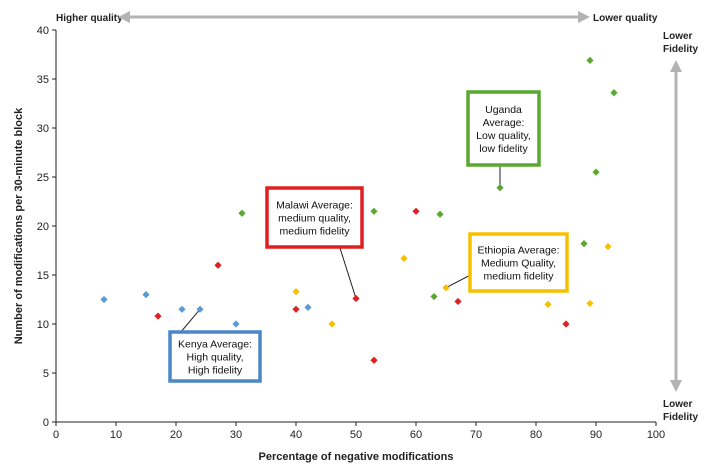 The image size is (710, 471). What do you see at coordinates (356, 457) in the screenshot?
I see `x-axis-title: Percentage of negative modifications` at bounding box center [356, 457].